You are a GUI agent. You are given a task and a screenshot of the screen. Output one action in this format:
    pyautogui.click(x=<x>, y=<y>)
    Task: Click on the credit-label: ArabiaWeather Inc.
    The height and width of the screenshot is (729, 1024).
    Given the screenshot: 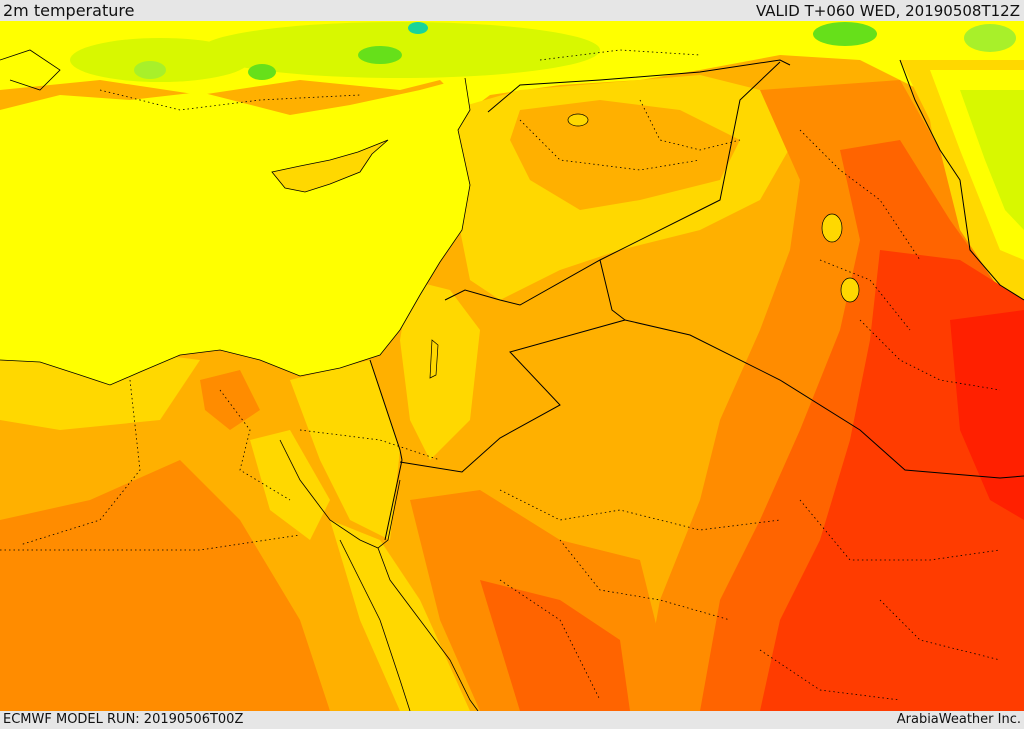 What is the action you would take?
    pyautogui.click(x=958, y=719)
    